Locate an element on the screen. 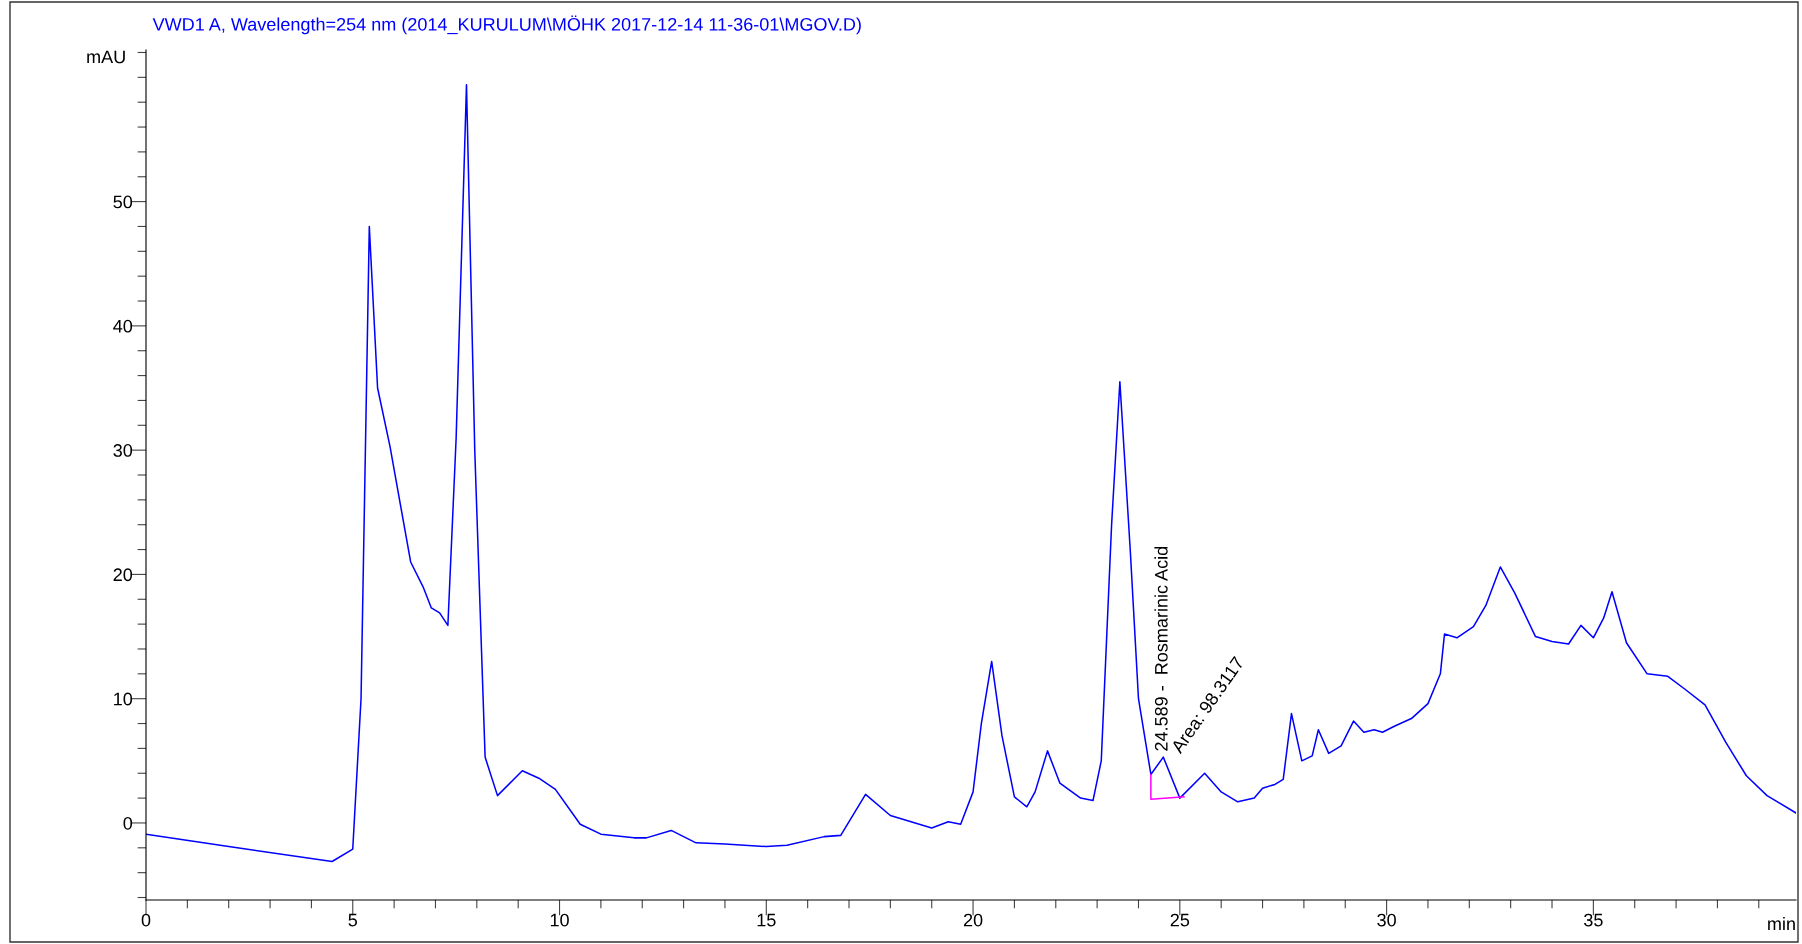  x-tick-label: 20 is located at coordinates (973, 920).